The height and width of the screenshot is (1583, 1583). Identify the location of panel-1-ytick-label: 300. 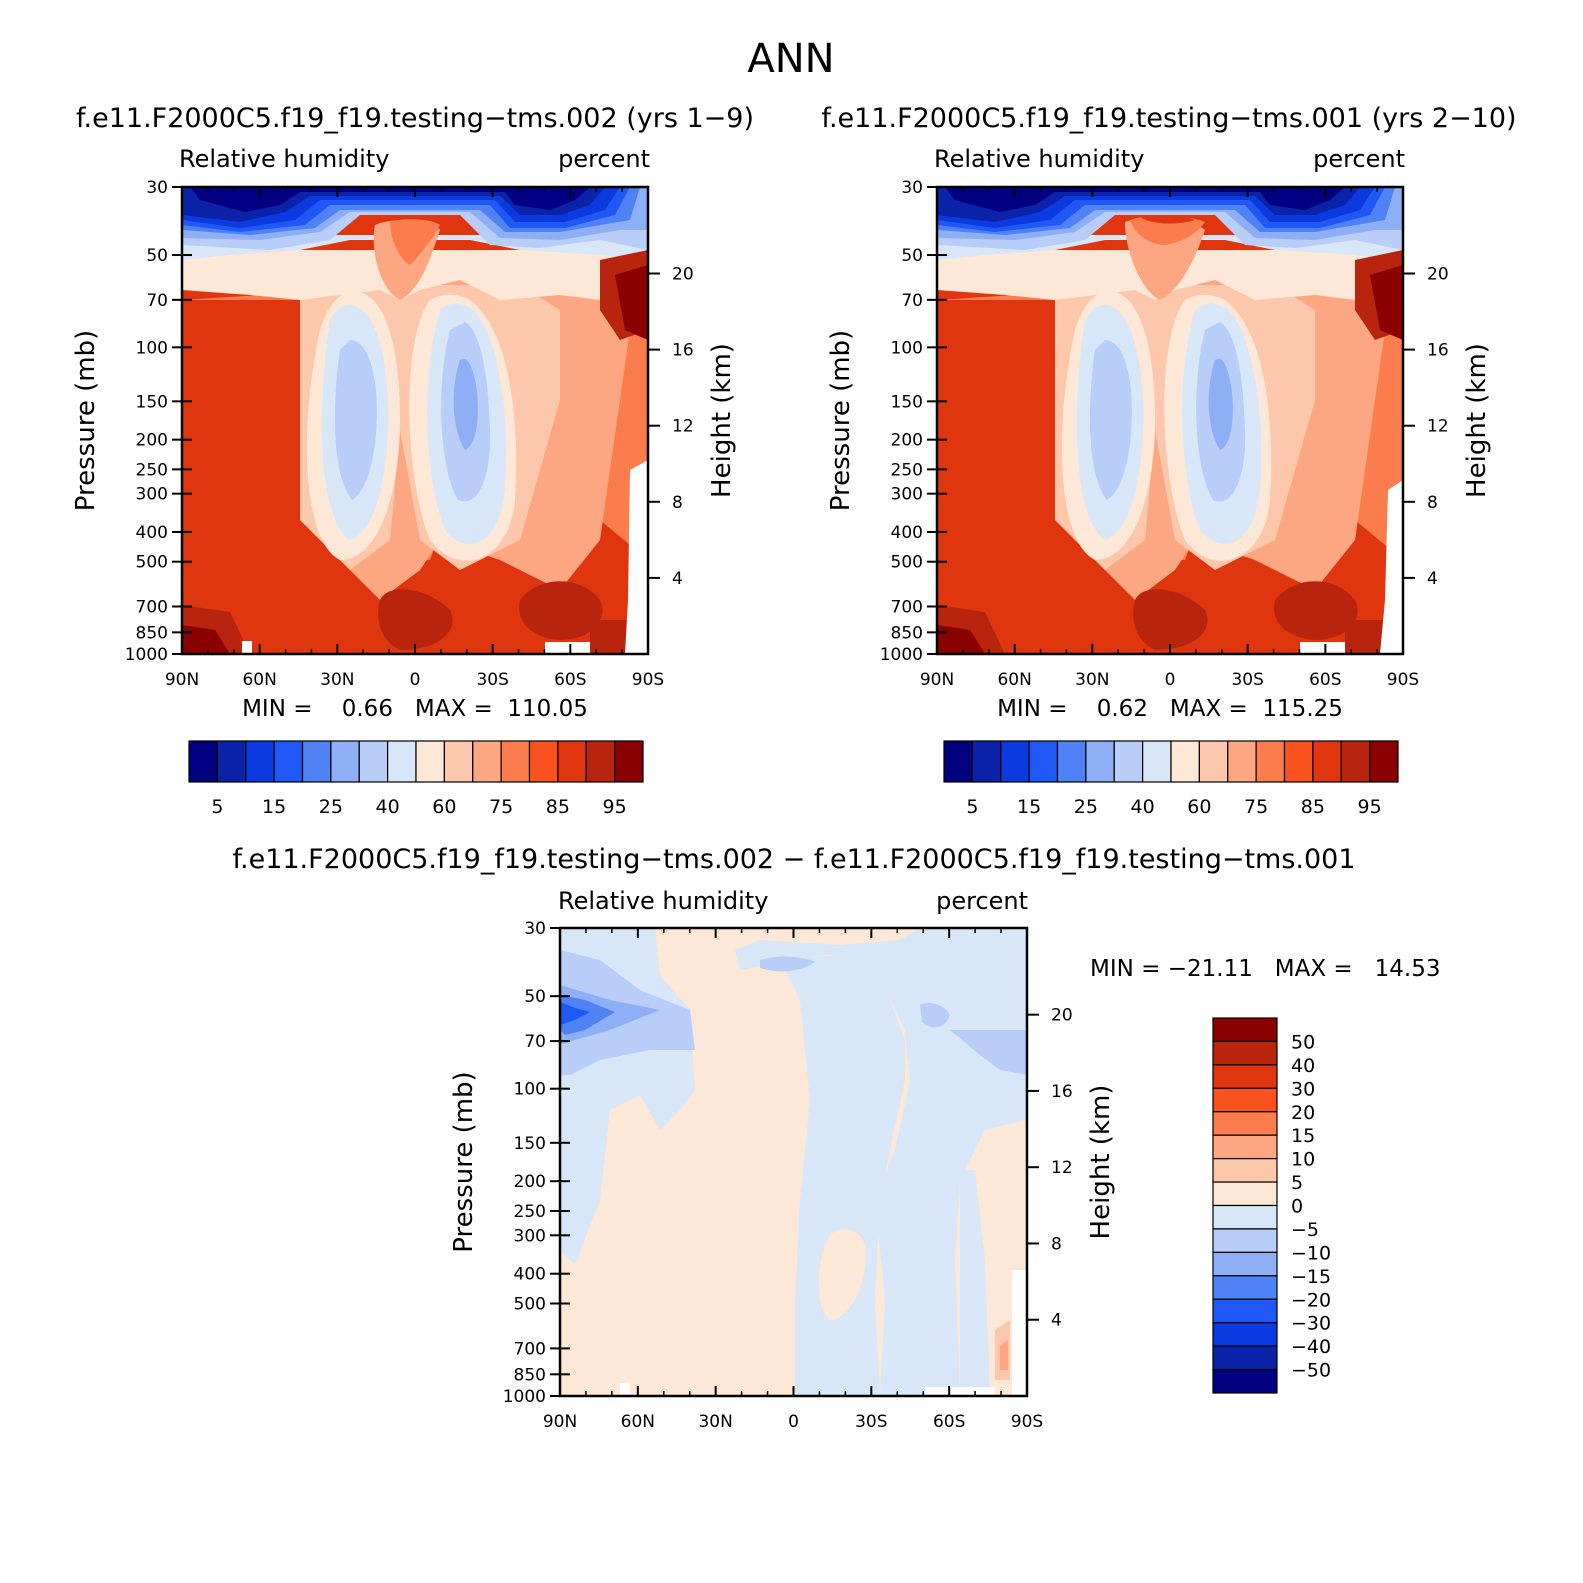
(152, 495).